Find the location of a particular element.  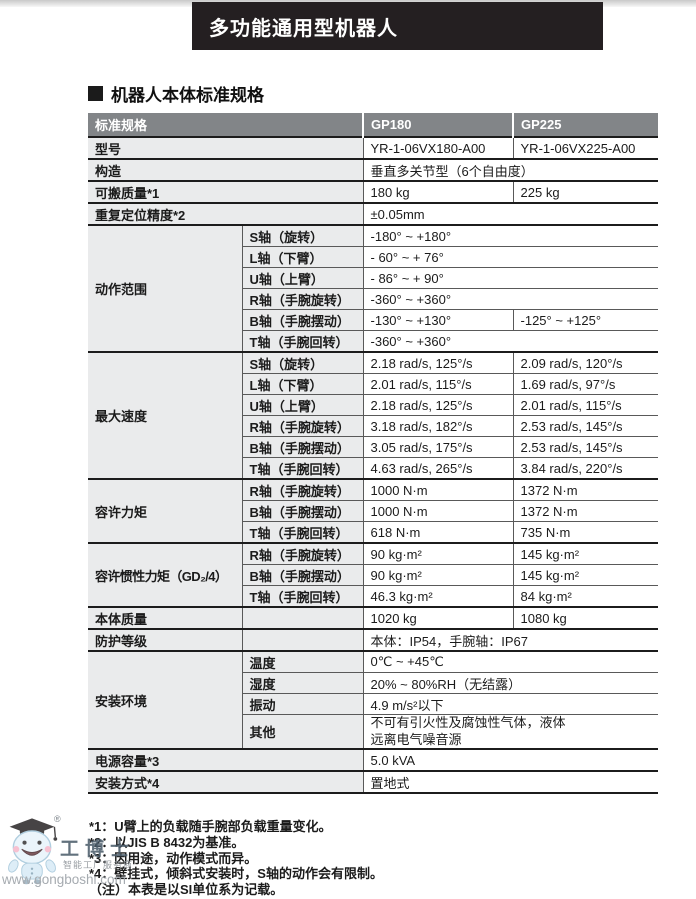

row-motion-range: 动作范围 S轴（旋转） -180° ~ +180° is located at coordinates (373, 288).